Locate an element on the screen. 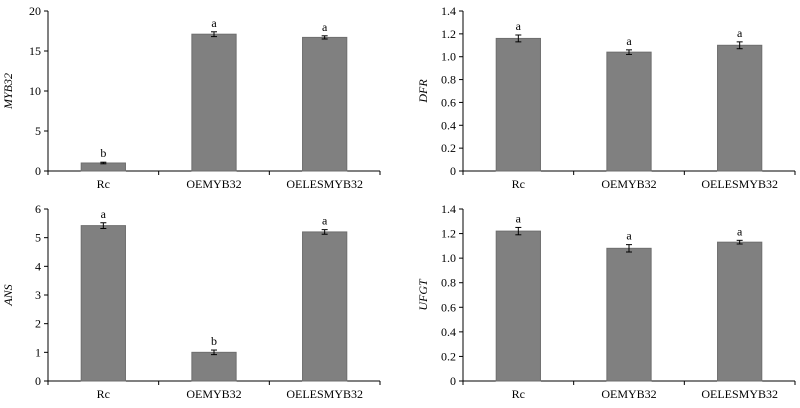 The image size is (800, 408). y-tick-label: 20 is located at coordinates (35, 11).